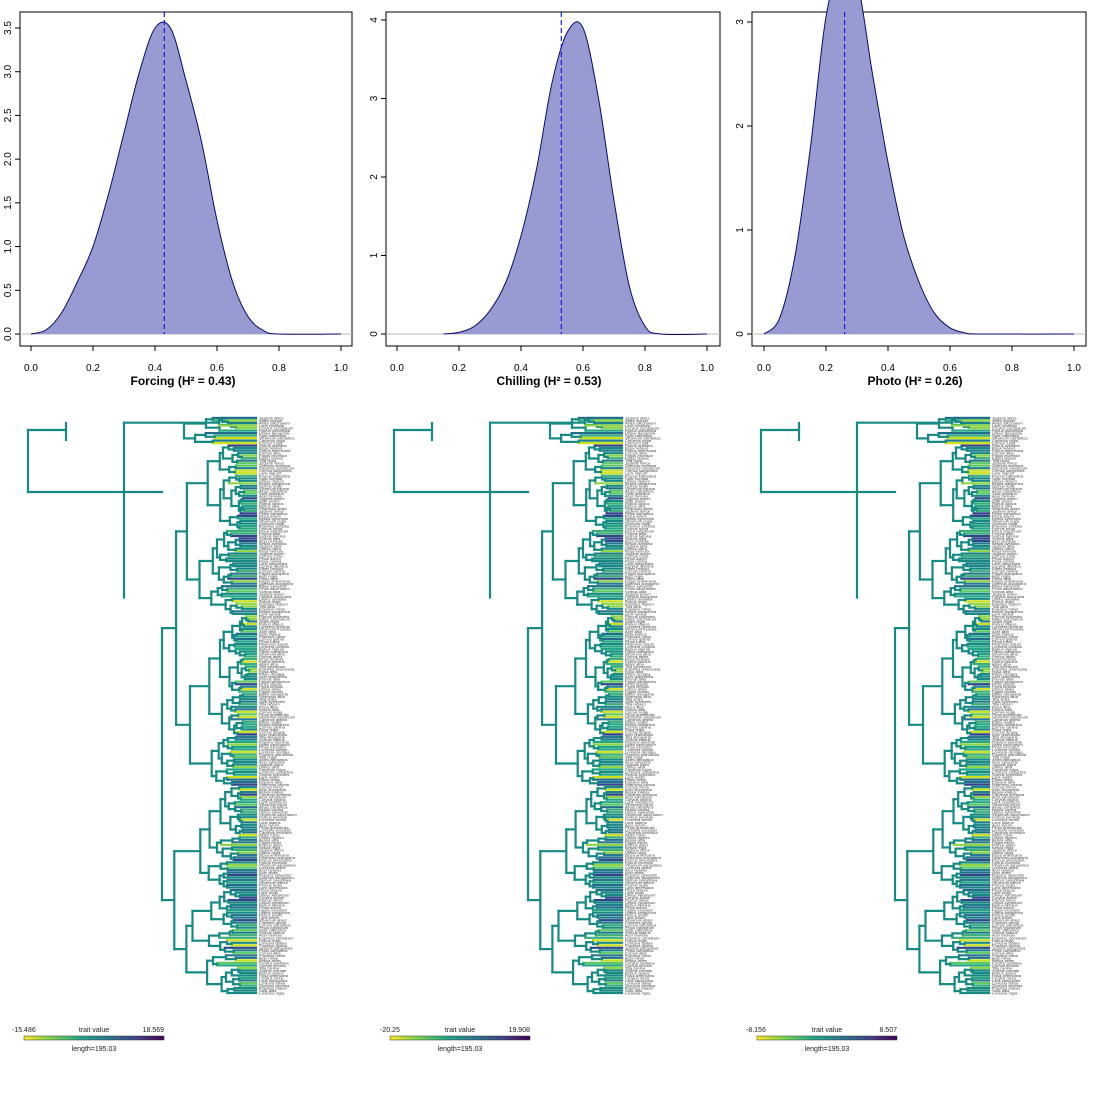 The width and height of the screenshot is (1100, 1100). What do you see at coordinates (637, 493) in the screenshot?
I see `tip-label: Salix avellana` at bounding box center [637, 493].